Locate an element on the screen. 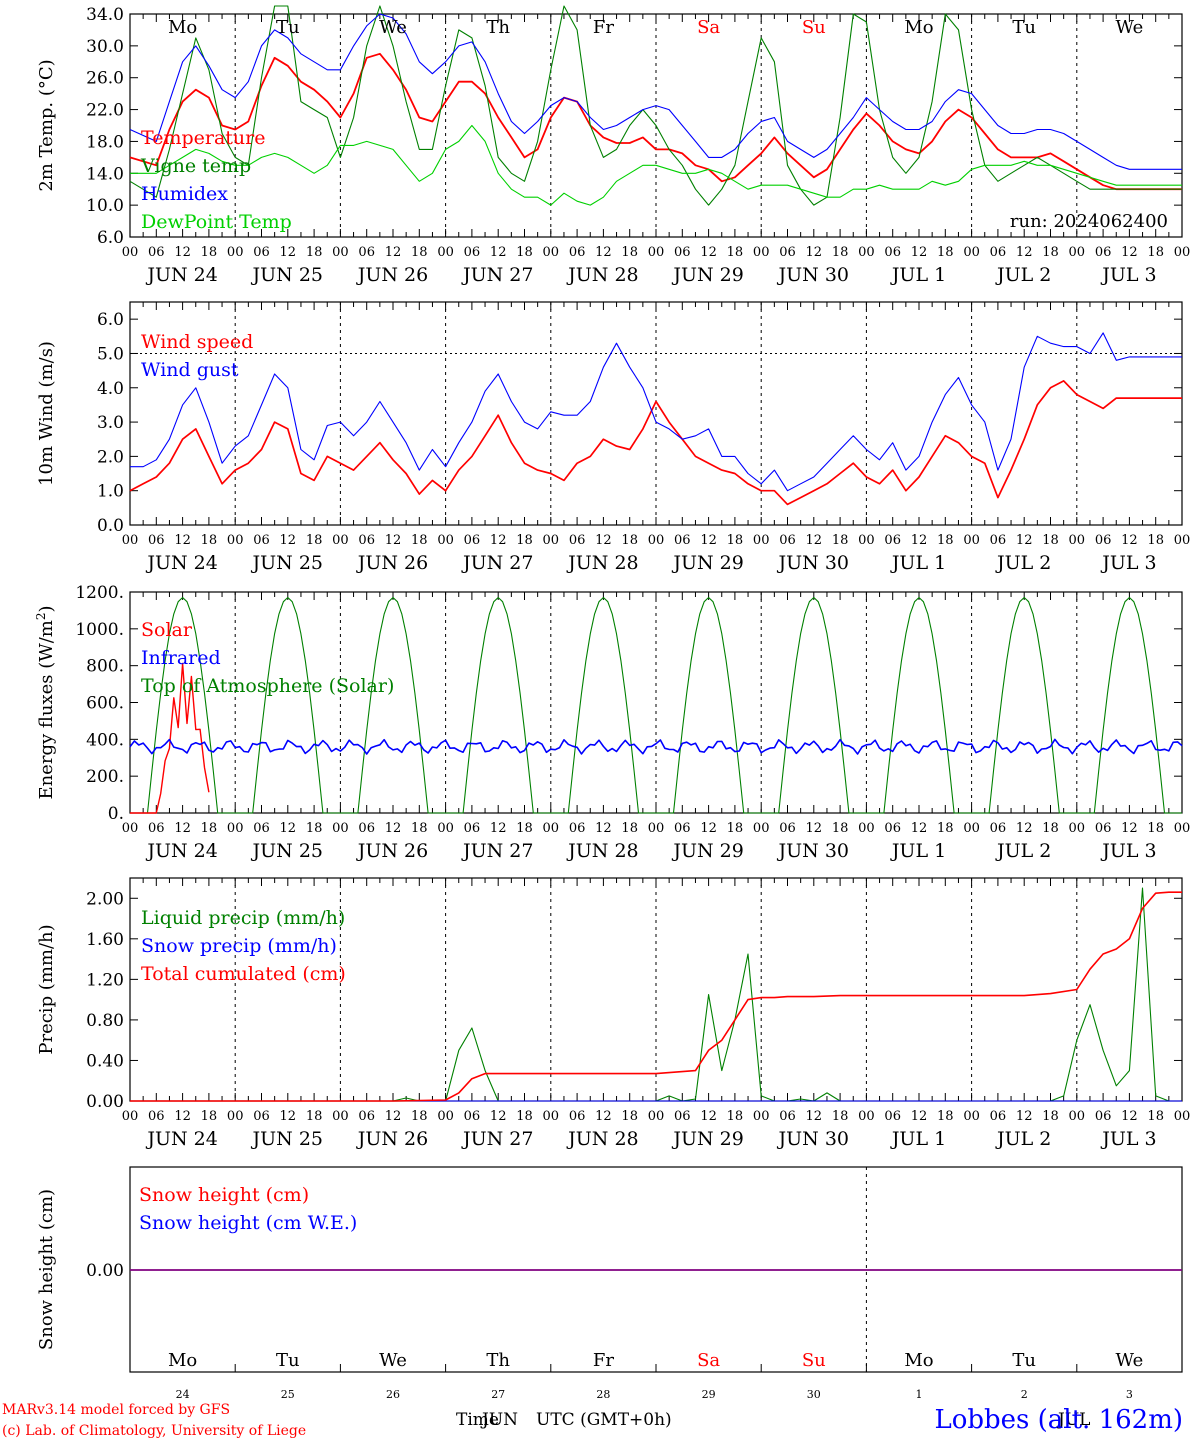  y-tick-label: 1000. is located at coordinates (99, 630).